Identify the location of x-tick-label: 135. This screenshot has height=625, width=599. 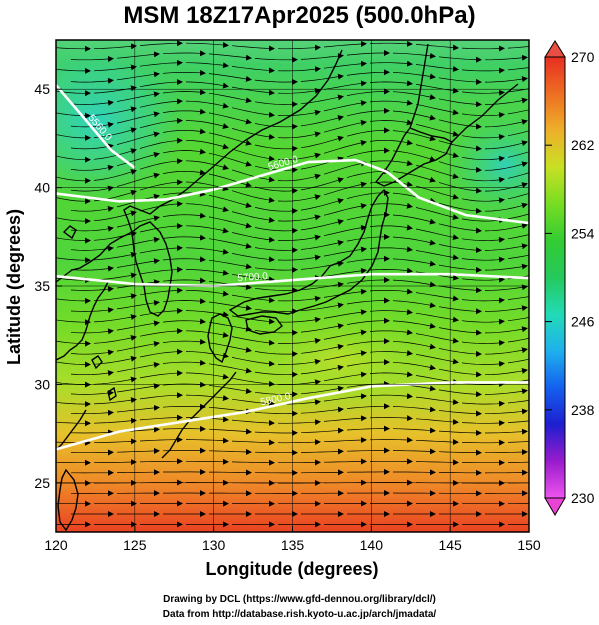
(293, 545).